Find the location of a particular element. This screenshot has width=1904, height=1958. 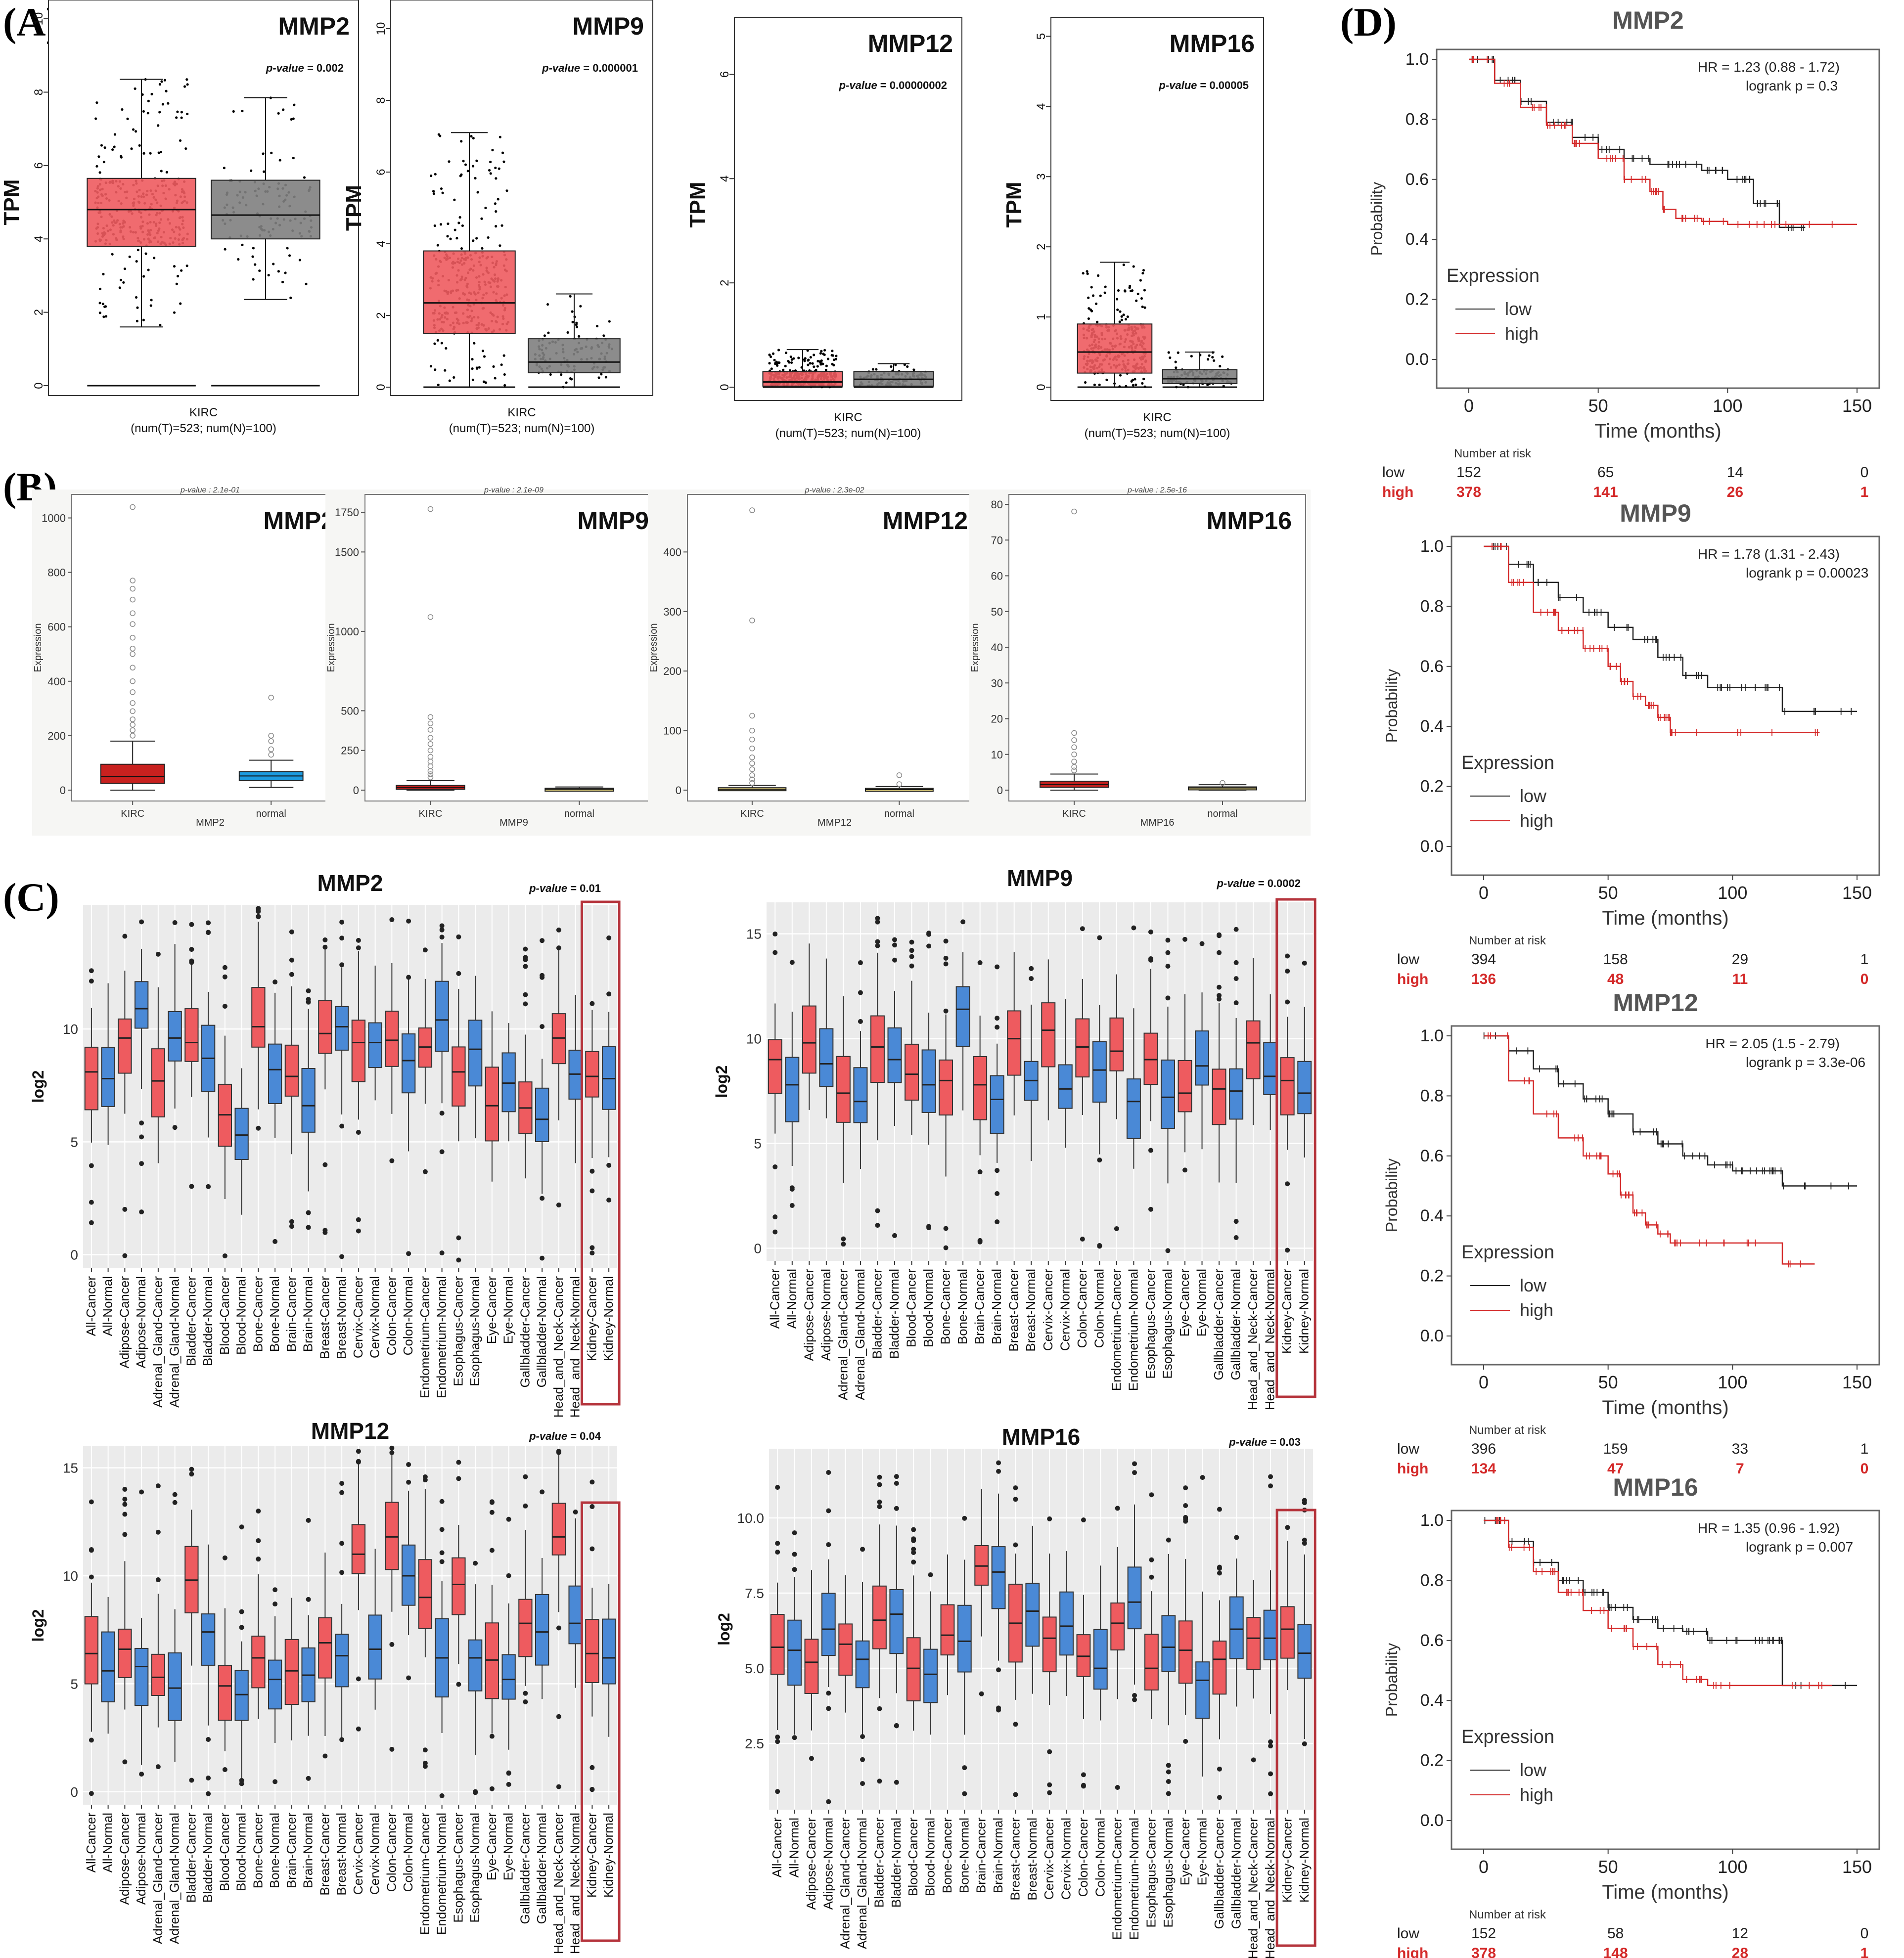

x-axis-label: KIRC is located at coordinates (1157, 417).